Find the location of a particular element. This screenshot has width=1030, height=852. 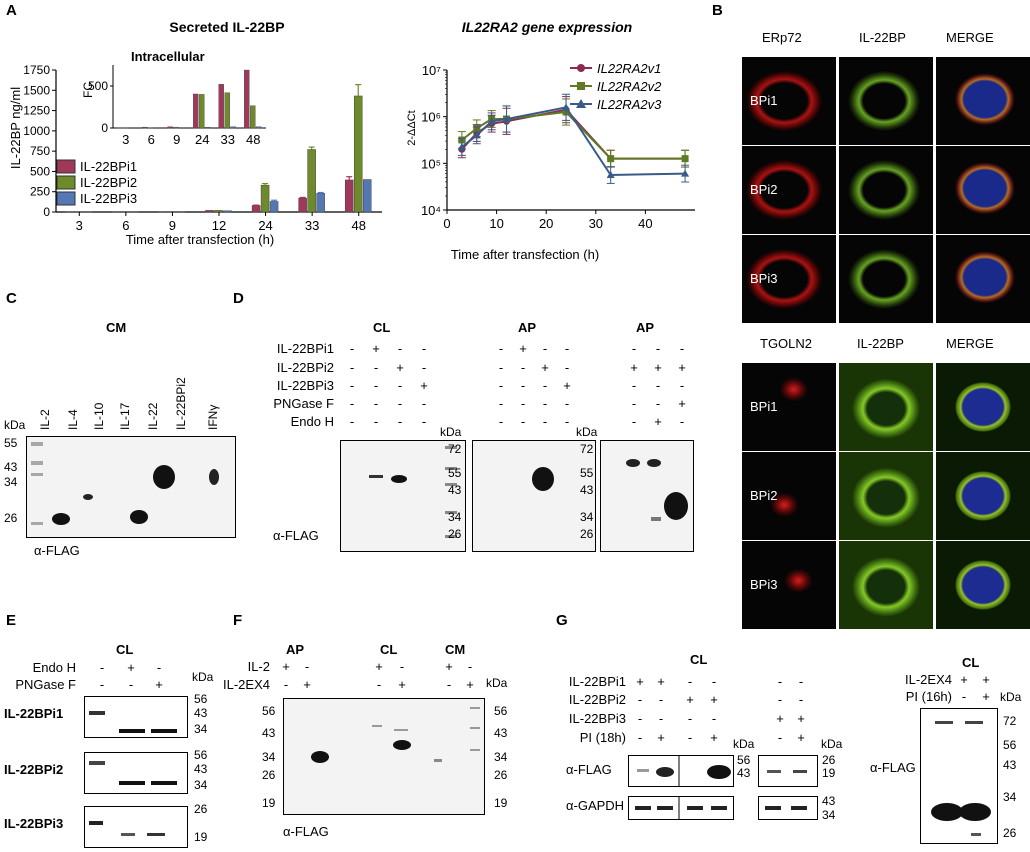

kda-label-2: kDa is located at coordinates (586, 432).